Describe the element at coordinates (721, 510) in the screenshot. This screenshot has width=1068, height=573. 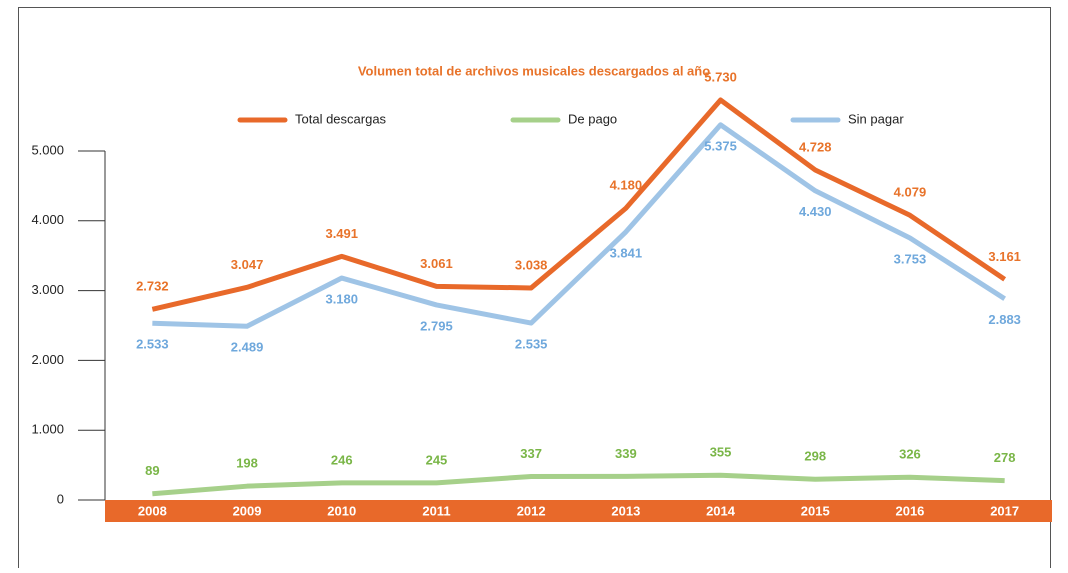
I see `x-tick-label: 2014` at that location.